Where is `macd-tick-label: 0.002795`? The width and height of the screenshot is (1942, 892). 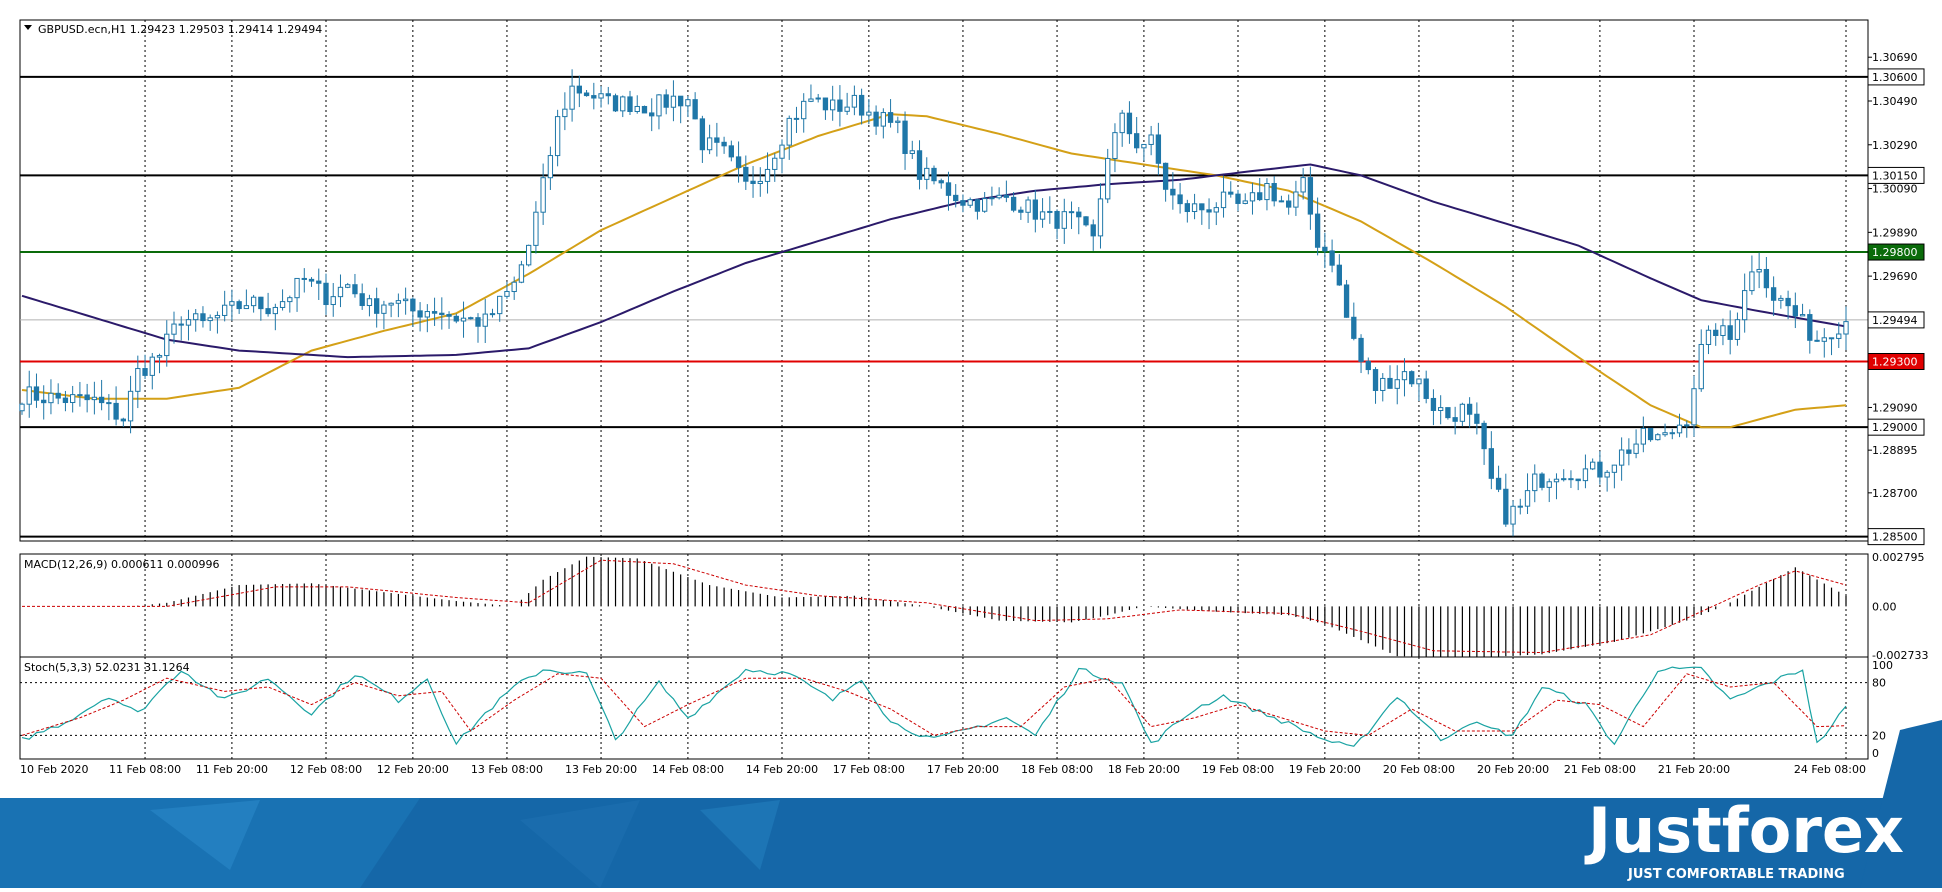
macd-tick-label: 0.002795 is located at coordinates (1898, 557).